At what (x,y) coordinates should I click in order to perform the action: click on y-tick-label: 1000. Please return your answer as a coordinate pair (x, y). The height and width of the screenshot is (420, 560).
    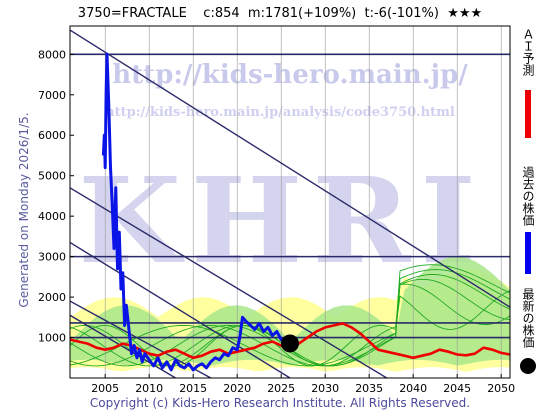
    Looking at the image, I should click on (52, 338).